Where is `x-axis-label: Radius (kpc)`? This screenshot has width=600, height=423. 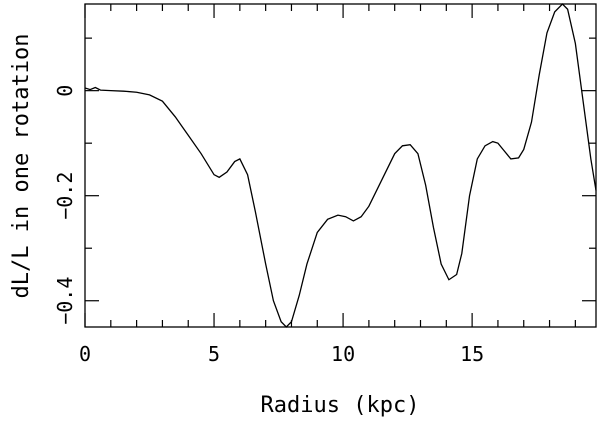
x-axis-label: Radius (kpc) is located at coordinates (340, 405).